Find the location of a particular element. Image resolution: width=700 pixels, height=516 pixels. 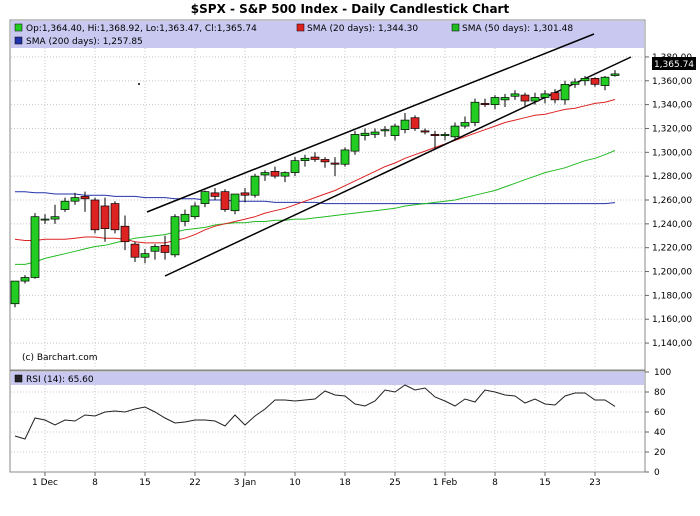

rsi-tick-label: 80 is located at coordinates (660, 393).